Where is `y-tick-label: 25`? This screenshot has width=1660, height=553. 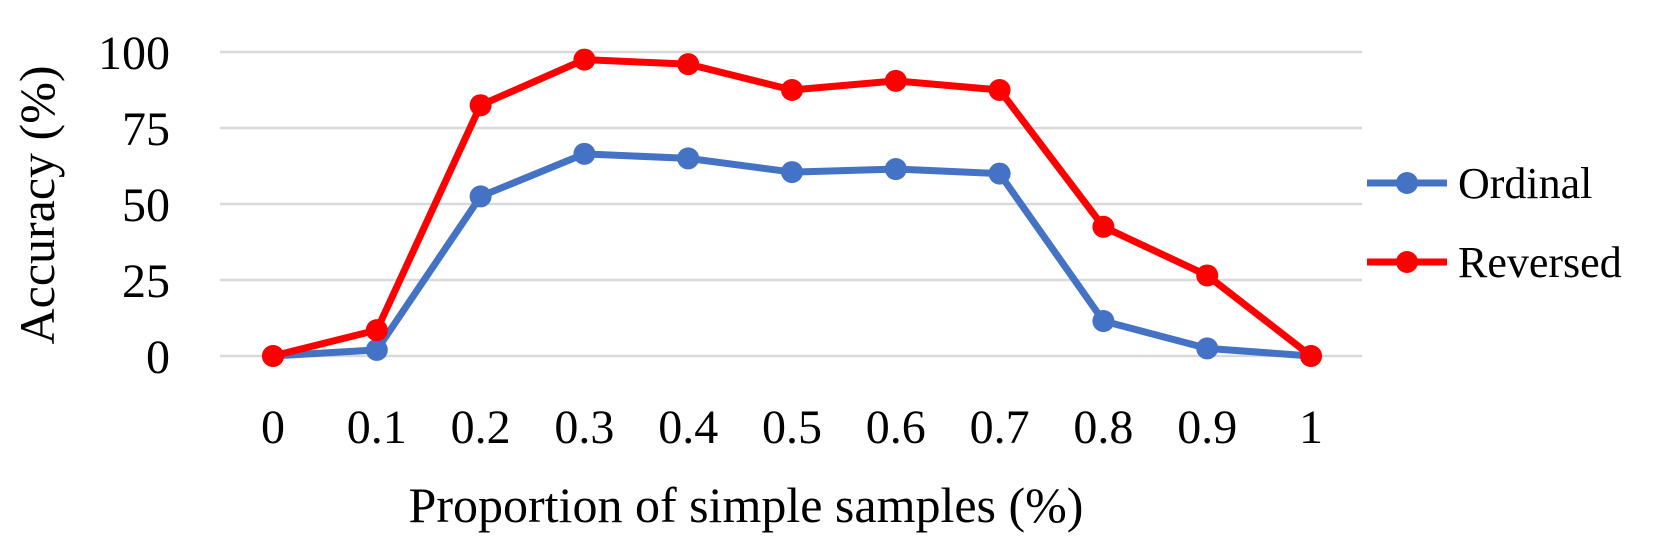 y-tick-label: 25 is located at coordinates (146, 281).